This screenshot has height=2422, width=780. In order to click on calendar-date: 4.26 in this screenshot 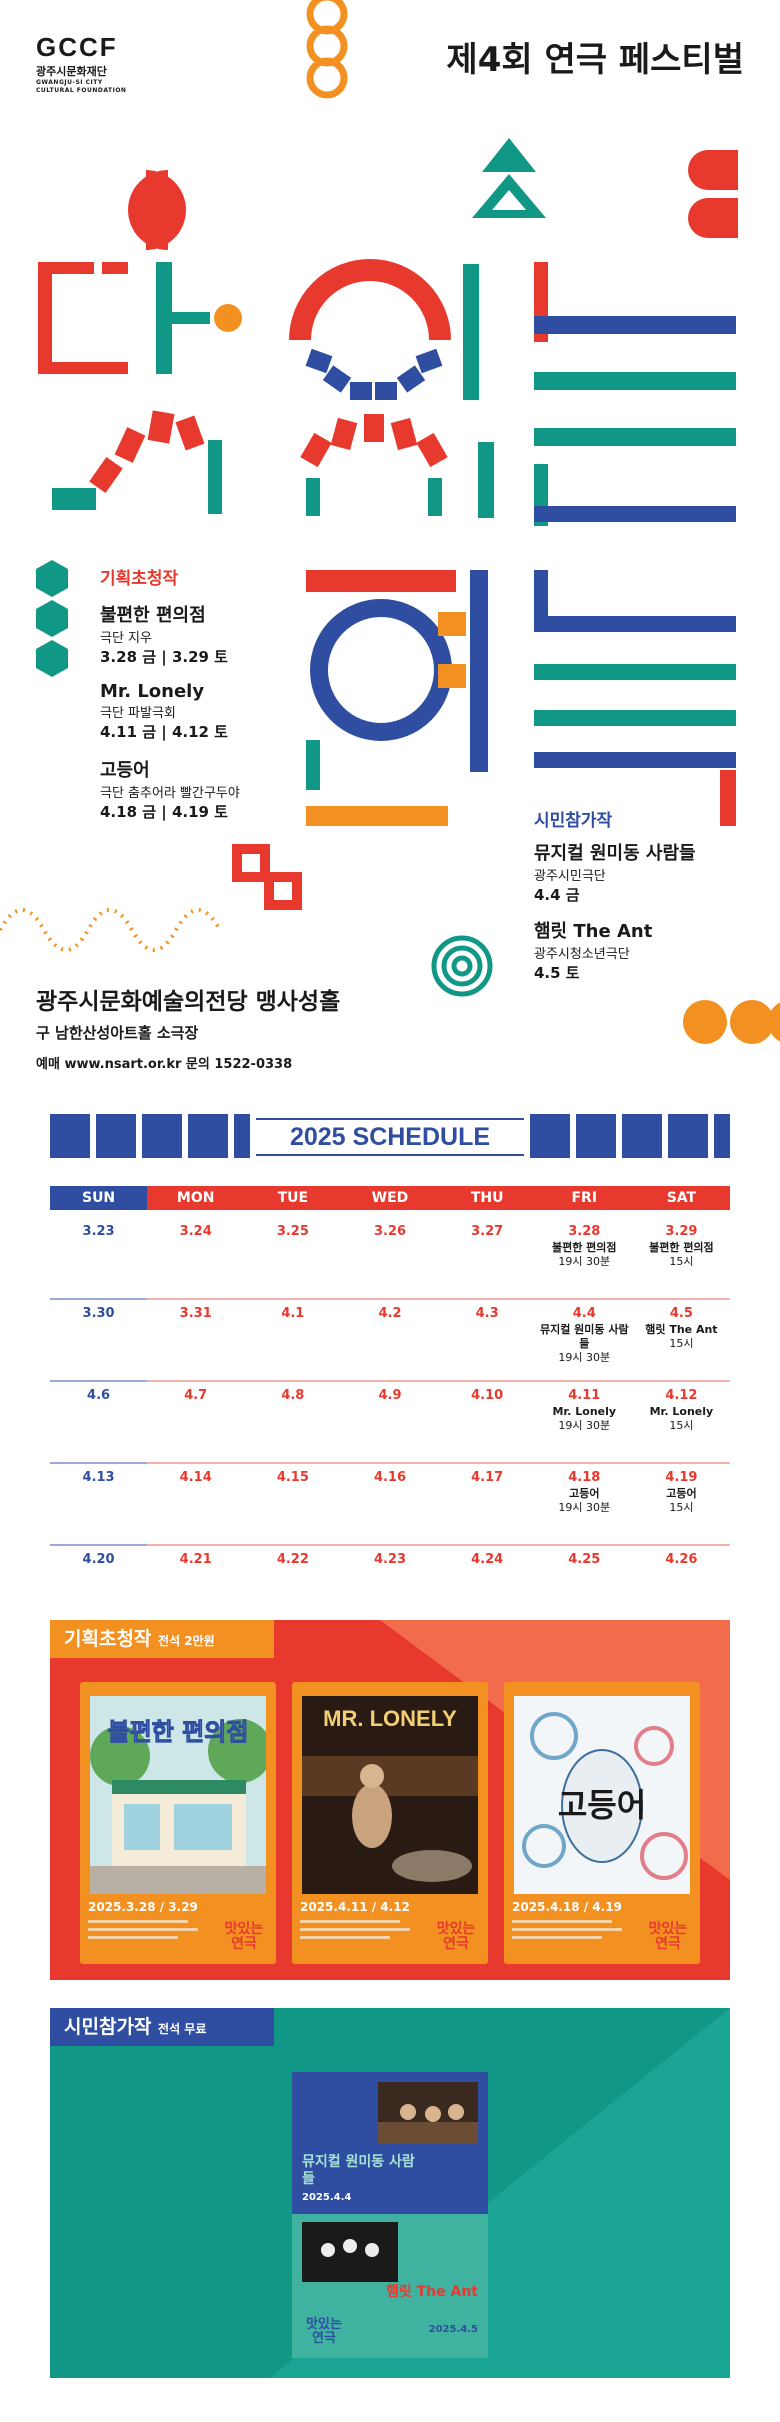, I will do `click(681, 1559)`.